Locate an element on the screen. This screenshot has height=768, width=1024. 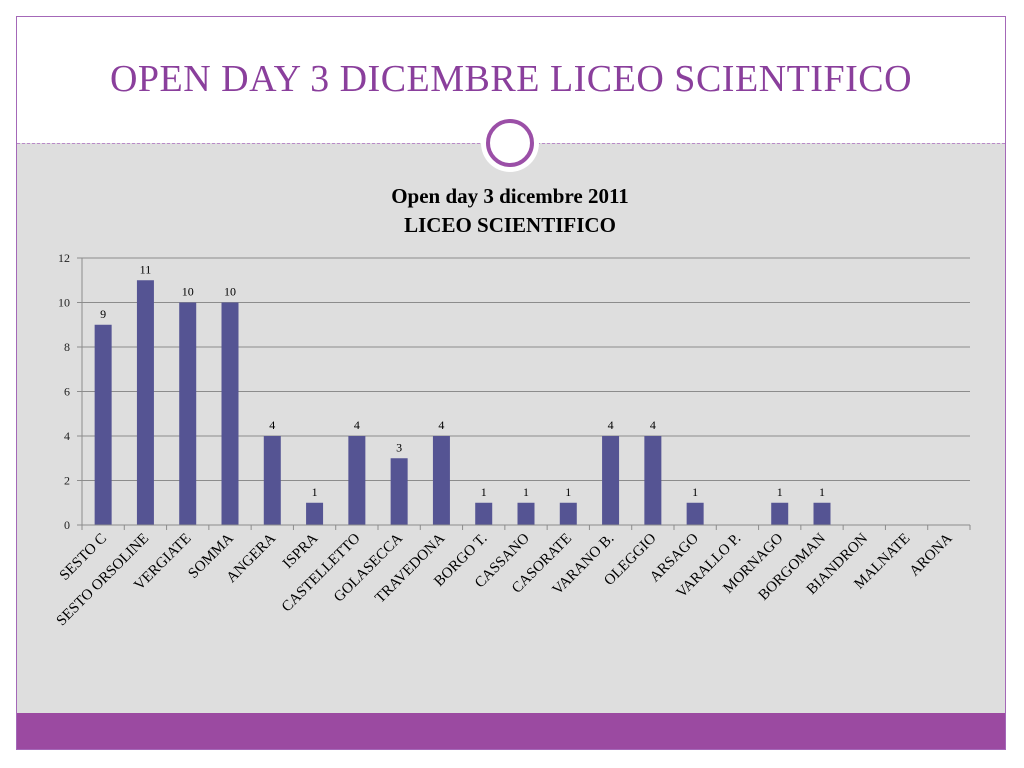
chart-title-line-1: Open day 3 dicembre 2011 is located at coordinates (510, 196).